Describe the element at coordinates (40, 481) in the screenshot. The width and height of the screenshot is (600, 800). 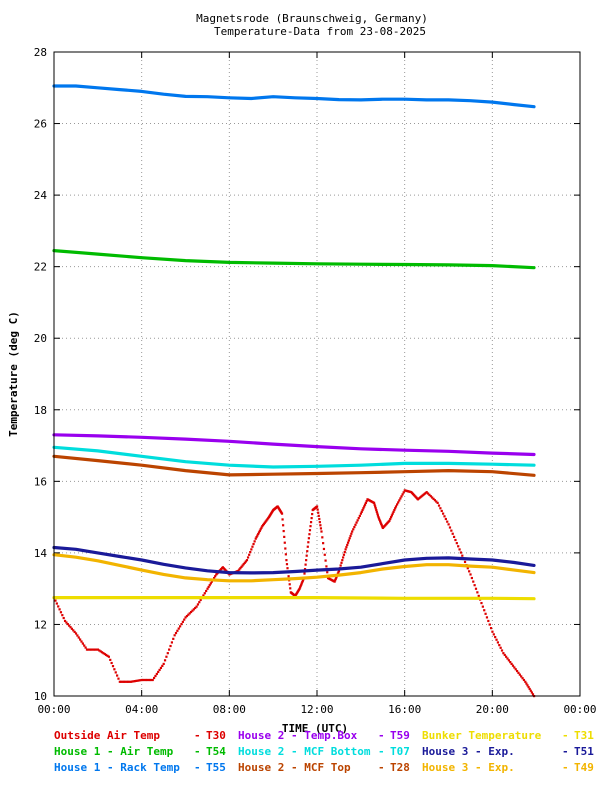
I see `y-tick-label: 16` at that location.